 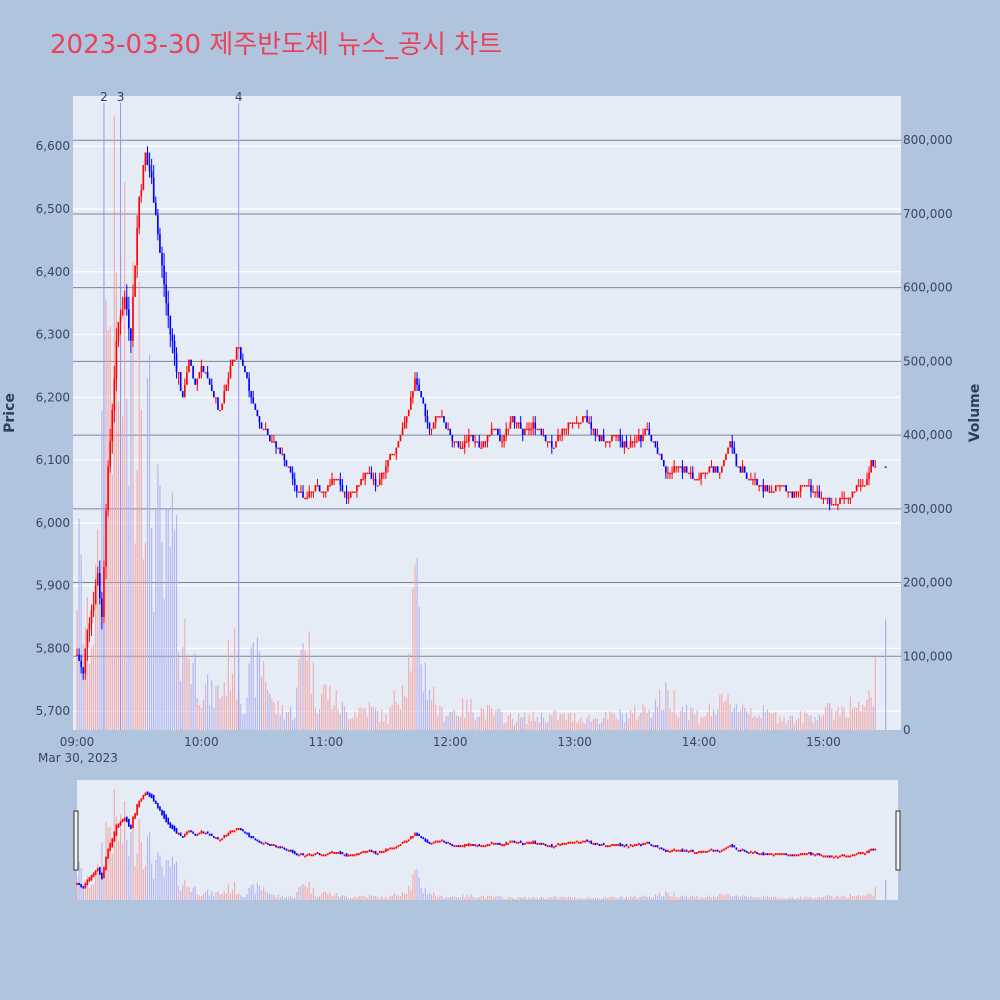 I want to click on range-slider-left-handle, so click(x=76, y=840).